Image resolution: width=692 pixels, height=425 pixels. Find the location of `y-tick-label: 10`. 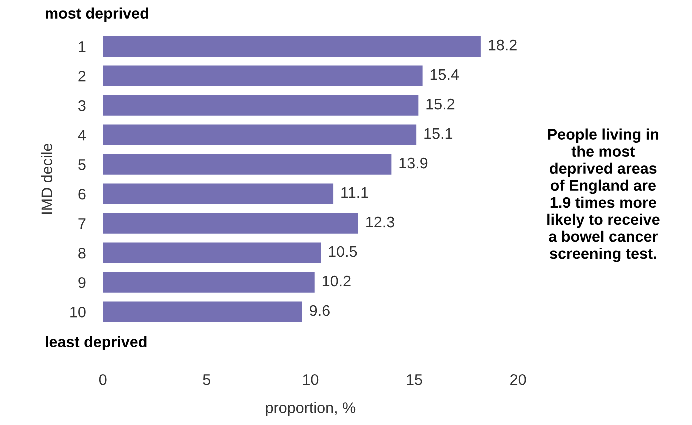

y-tick-label: 10 is located at coordinates (78, 312).